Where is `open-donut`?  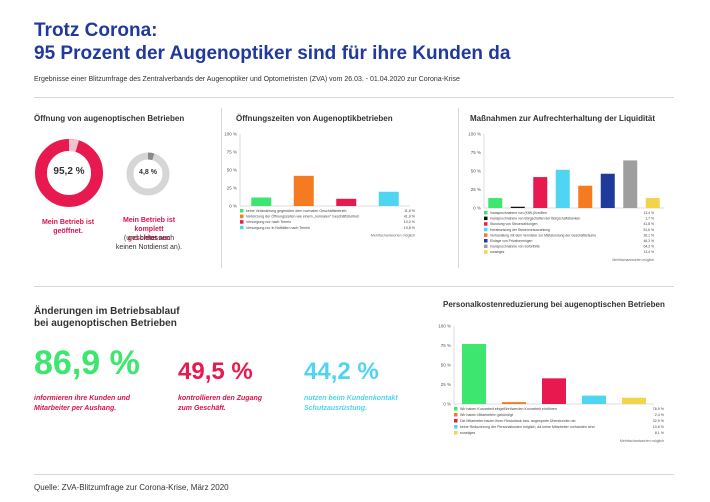
open-donut is located at coordinates (69, 173).